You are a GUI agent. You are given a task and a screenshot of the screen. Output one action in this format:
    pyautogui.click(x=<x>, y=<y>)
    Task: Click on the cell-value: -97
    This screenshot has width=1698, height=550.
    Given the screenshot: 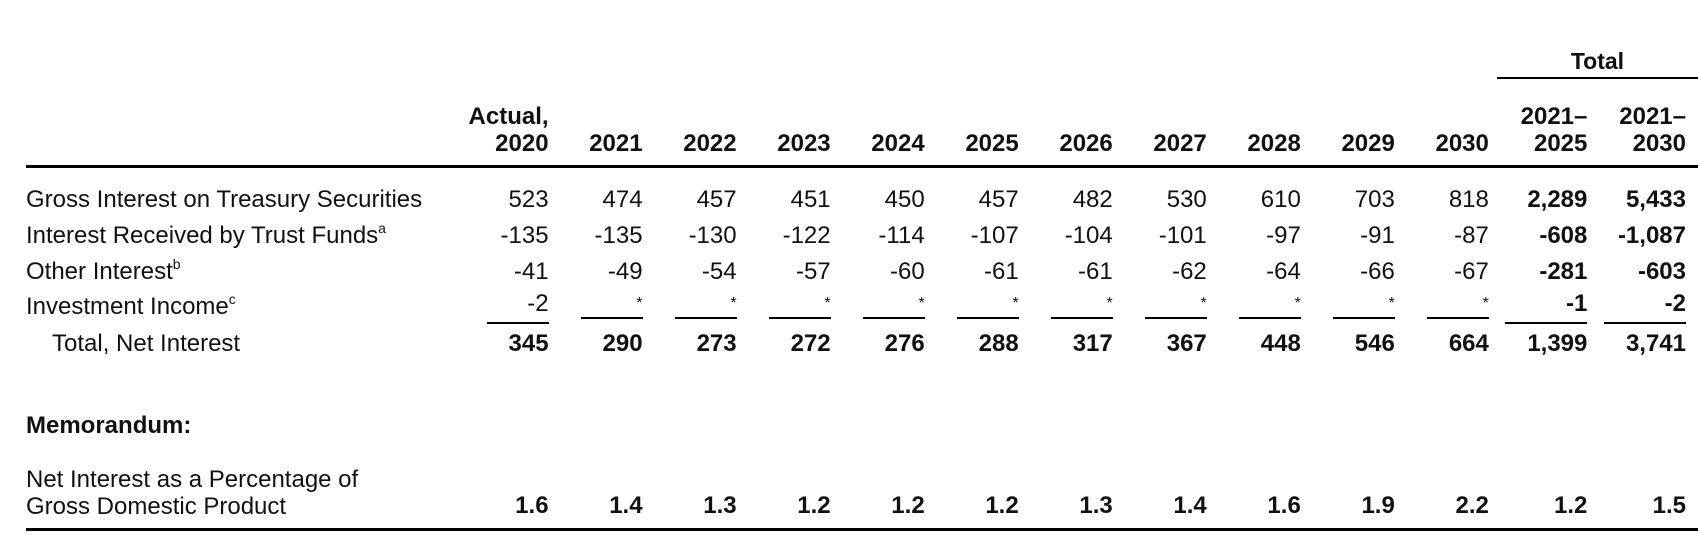 What is the action you would take?
    pyautogui.click(x=1283, y=235)
    